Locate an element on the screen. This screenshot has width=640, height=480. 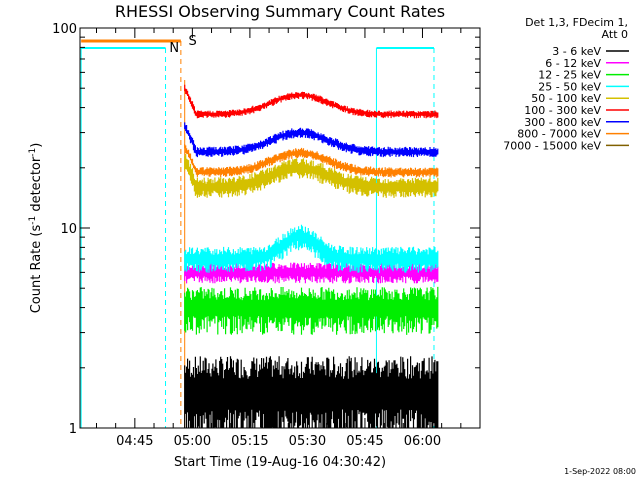
series-0-trace is located at coordinates (311, 392).